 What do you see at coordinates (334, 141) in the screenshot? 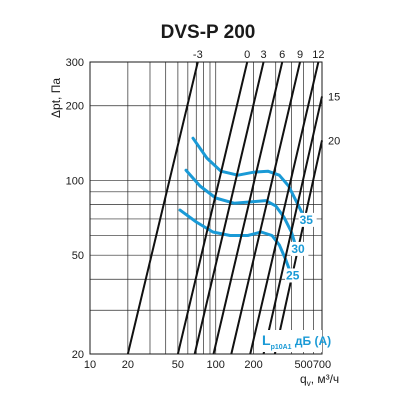
I see `setting-label-20: 20` at bounding box center [334, 141].